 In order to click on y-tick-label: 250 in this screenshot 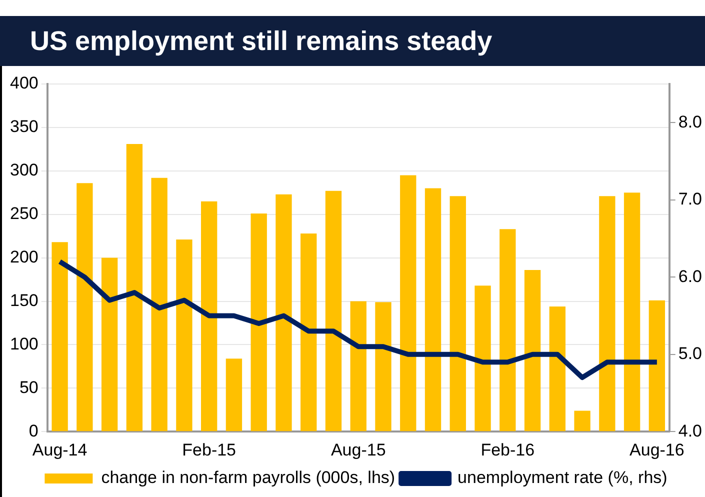, I will do `click(24, 214)`.